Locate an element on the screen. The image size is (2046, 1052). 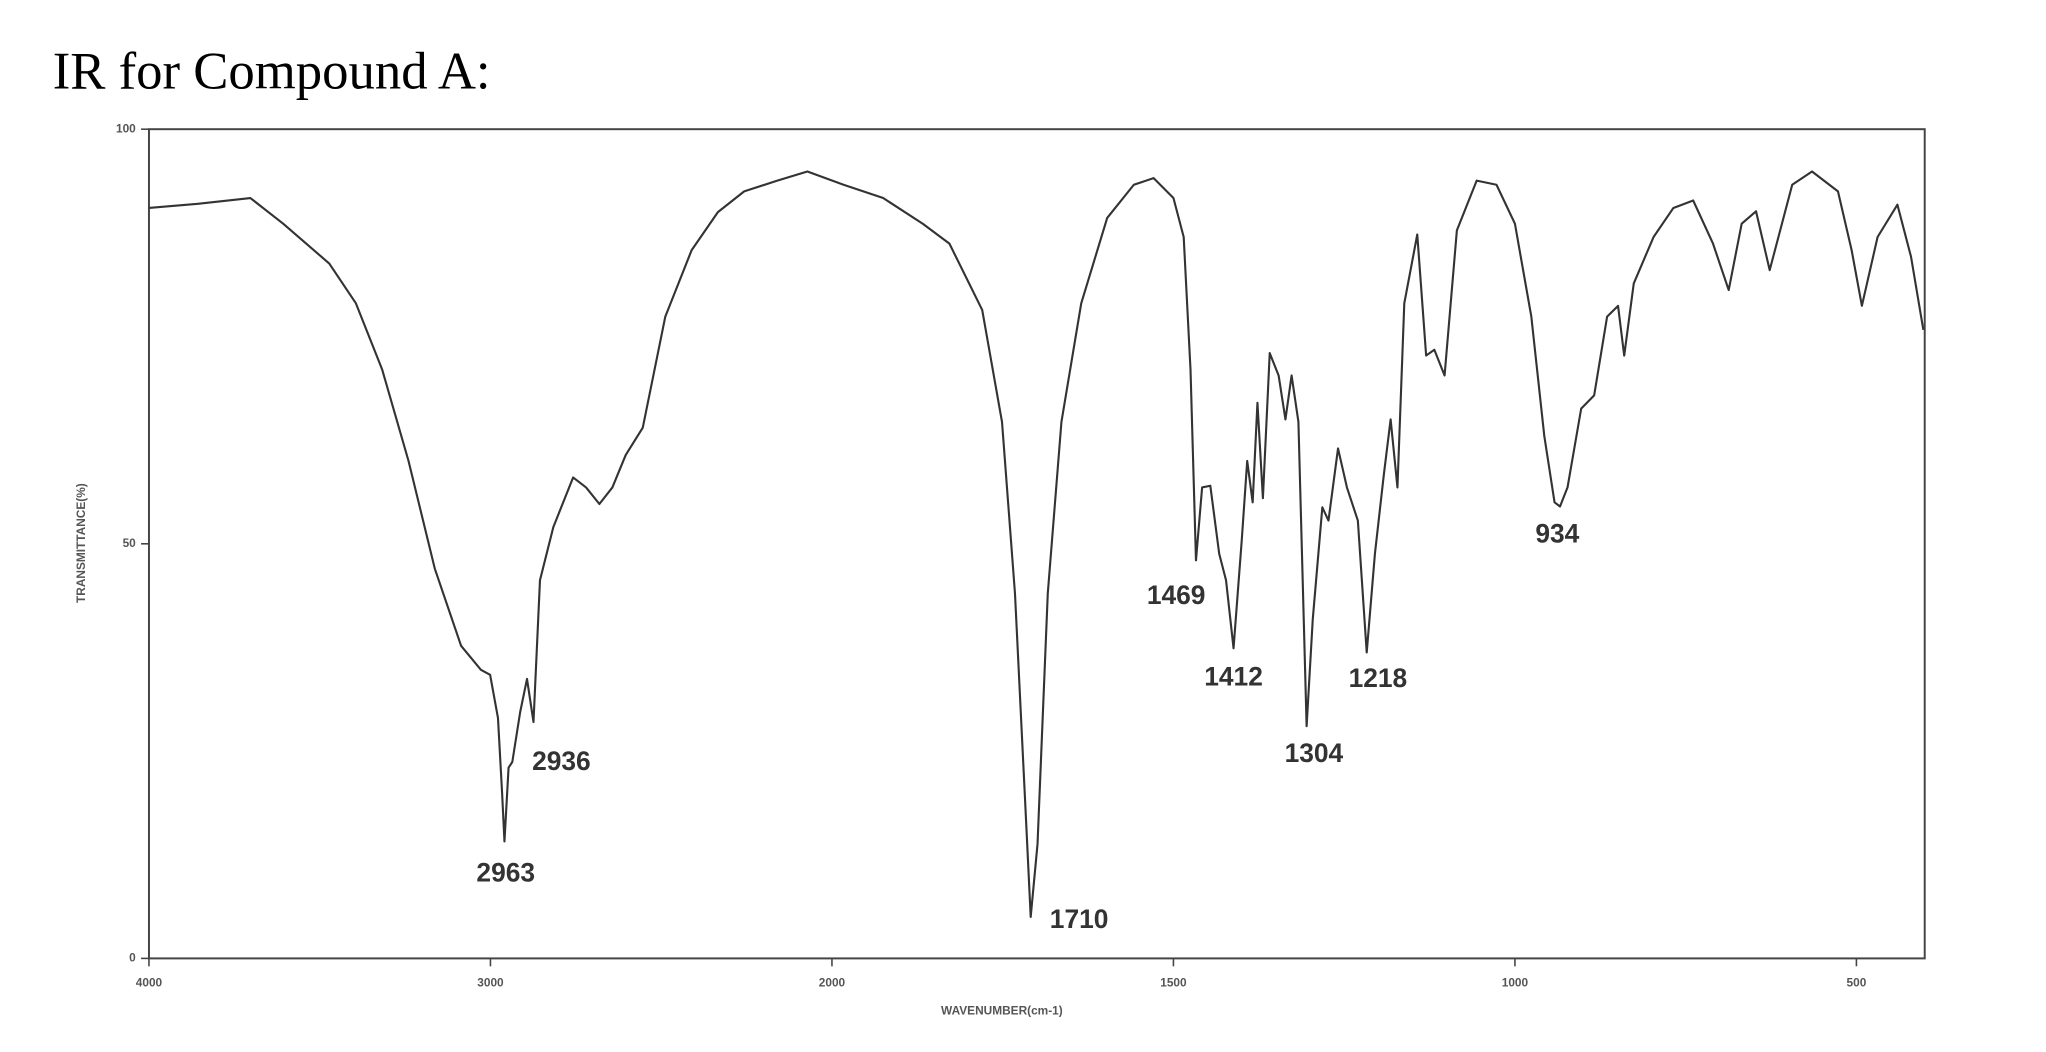
y-tick-label: 0 is located at coordinates (132, 958).